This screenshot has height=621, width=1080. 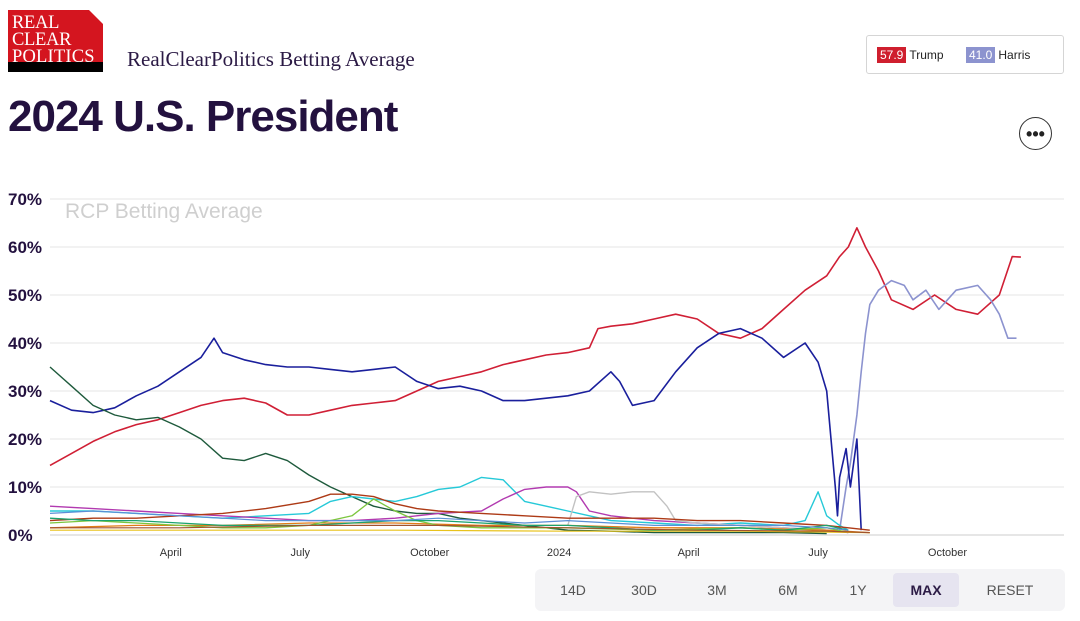 I want to click on logo-red-panel, so click(x=55, y=36).